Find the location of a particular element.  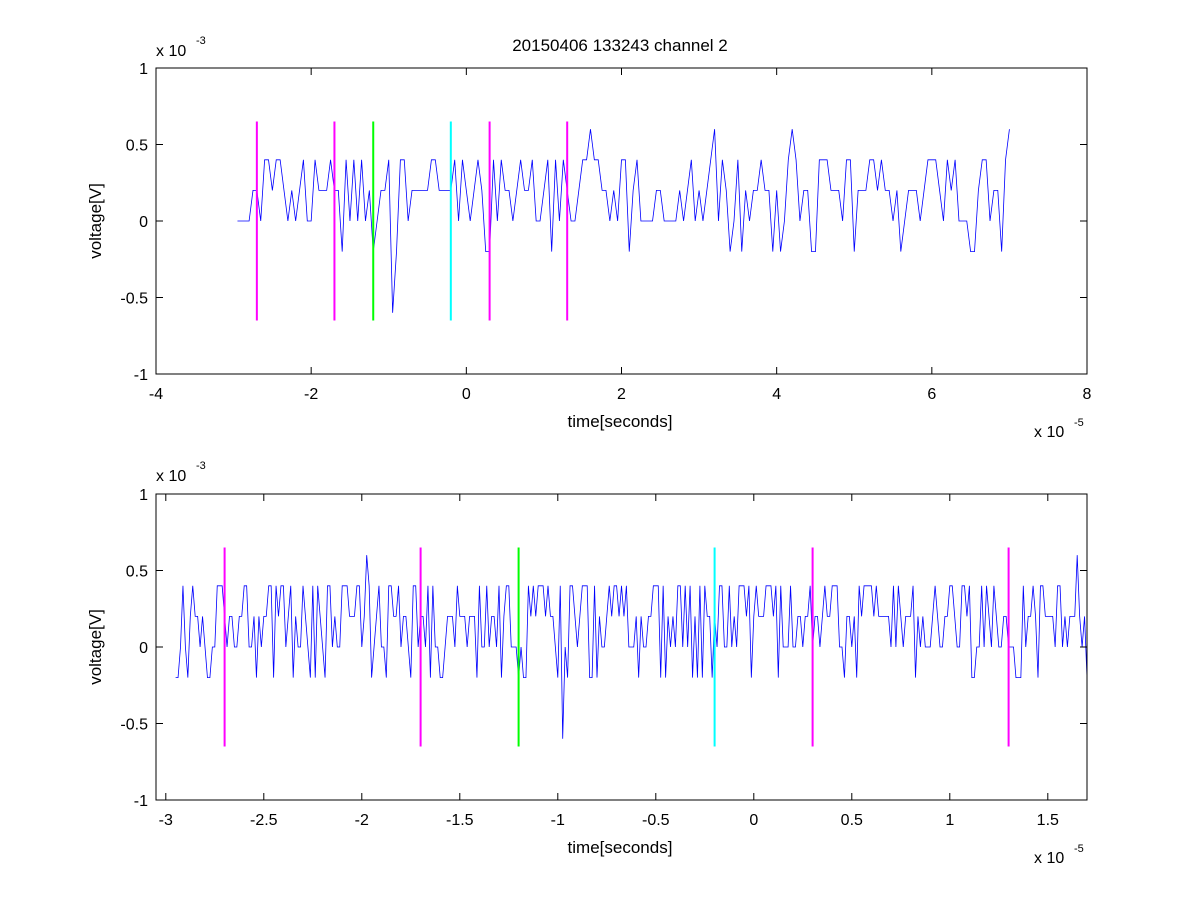

x-tick-label: 0.5 is located at coordinates (852, 820).